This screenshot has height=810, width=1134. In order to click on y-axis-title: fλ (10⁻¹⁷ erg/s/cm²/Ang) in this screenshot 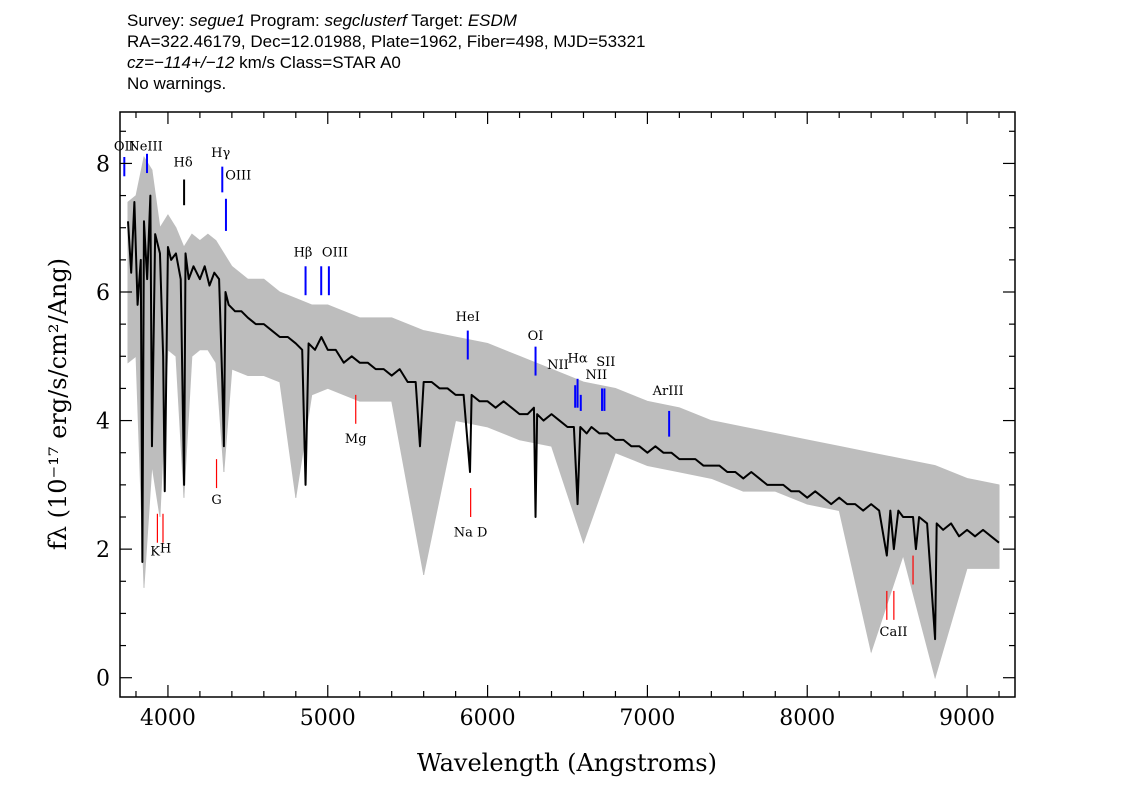, I will do `click(58, 404)`.